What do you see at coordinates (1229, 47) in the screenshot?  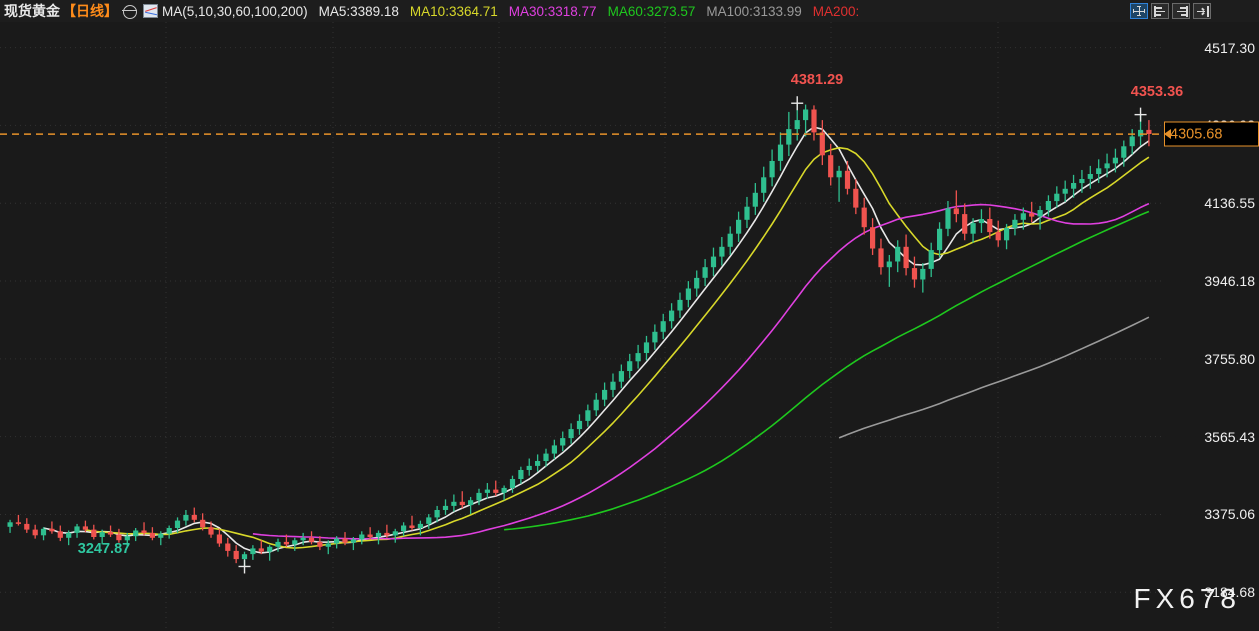 I see `price-tick: 4517.30` at bounding box center [1229, 47].